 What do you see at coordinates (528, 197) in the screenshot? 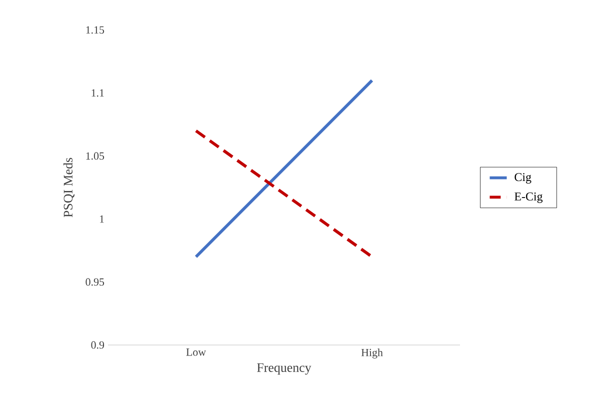
I see `legend-label: E-Cig` at bounding box center [528, 197].